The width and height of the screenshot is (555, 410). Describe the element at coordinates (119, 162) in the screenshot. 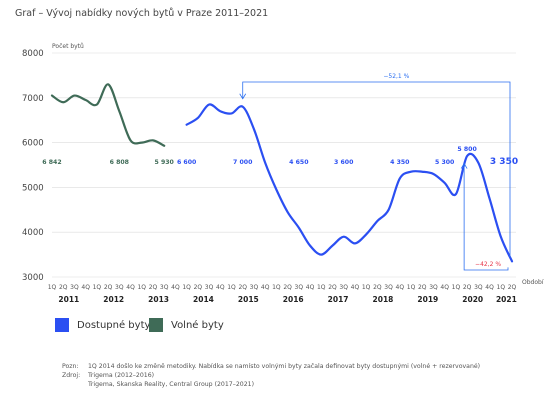

I see `data-label: 6 808` at that location.